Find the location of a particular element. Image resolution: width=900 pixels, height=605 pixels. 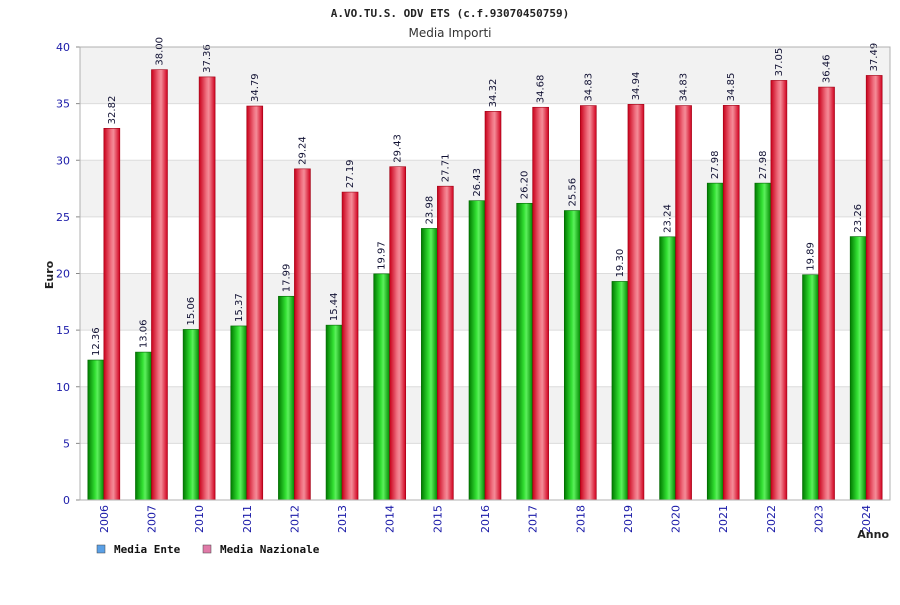

legend-swatch-media-ente is located at coordinates (101, 549).